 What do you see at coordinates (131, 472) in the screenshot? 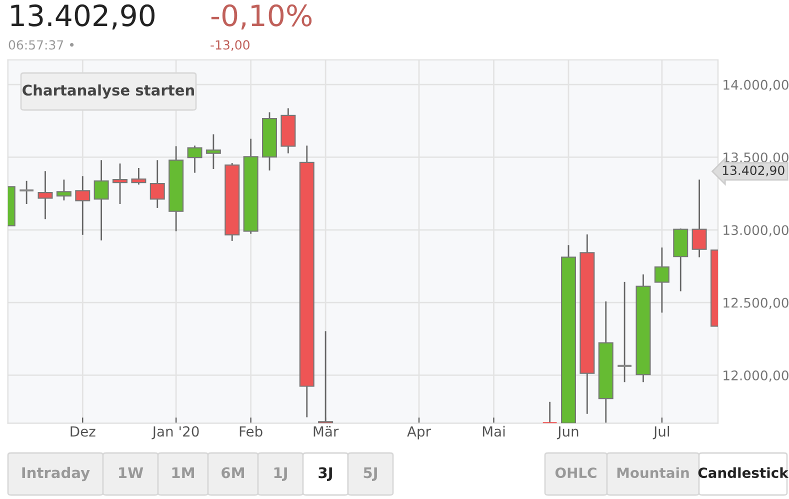
I see `text: 1W` at bounding box center [131, 472].